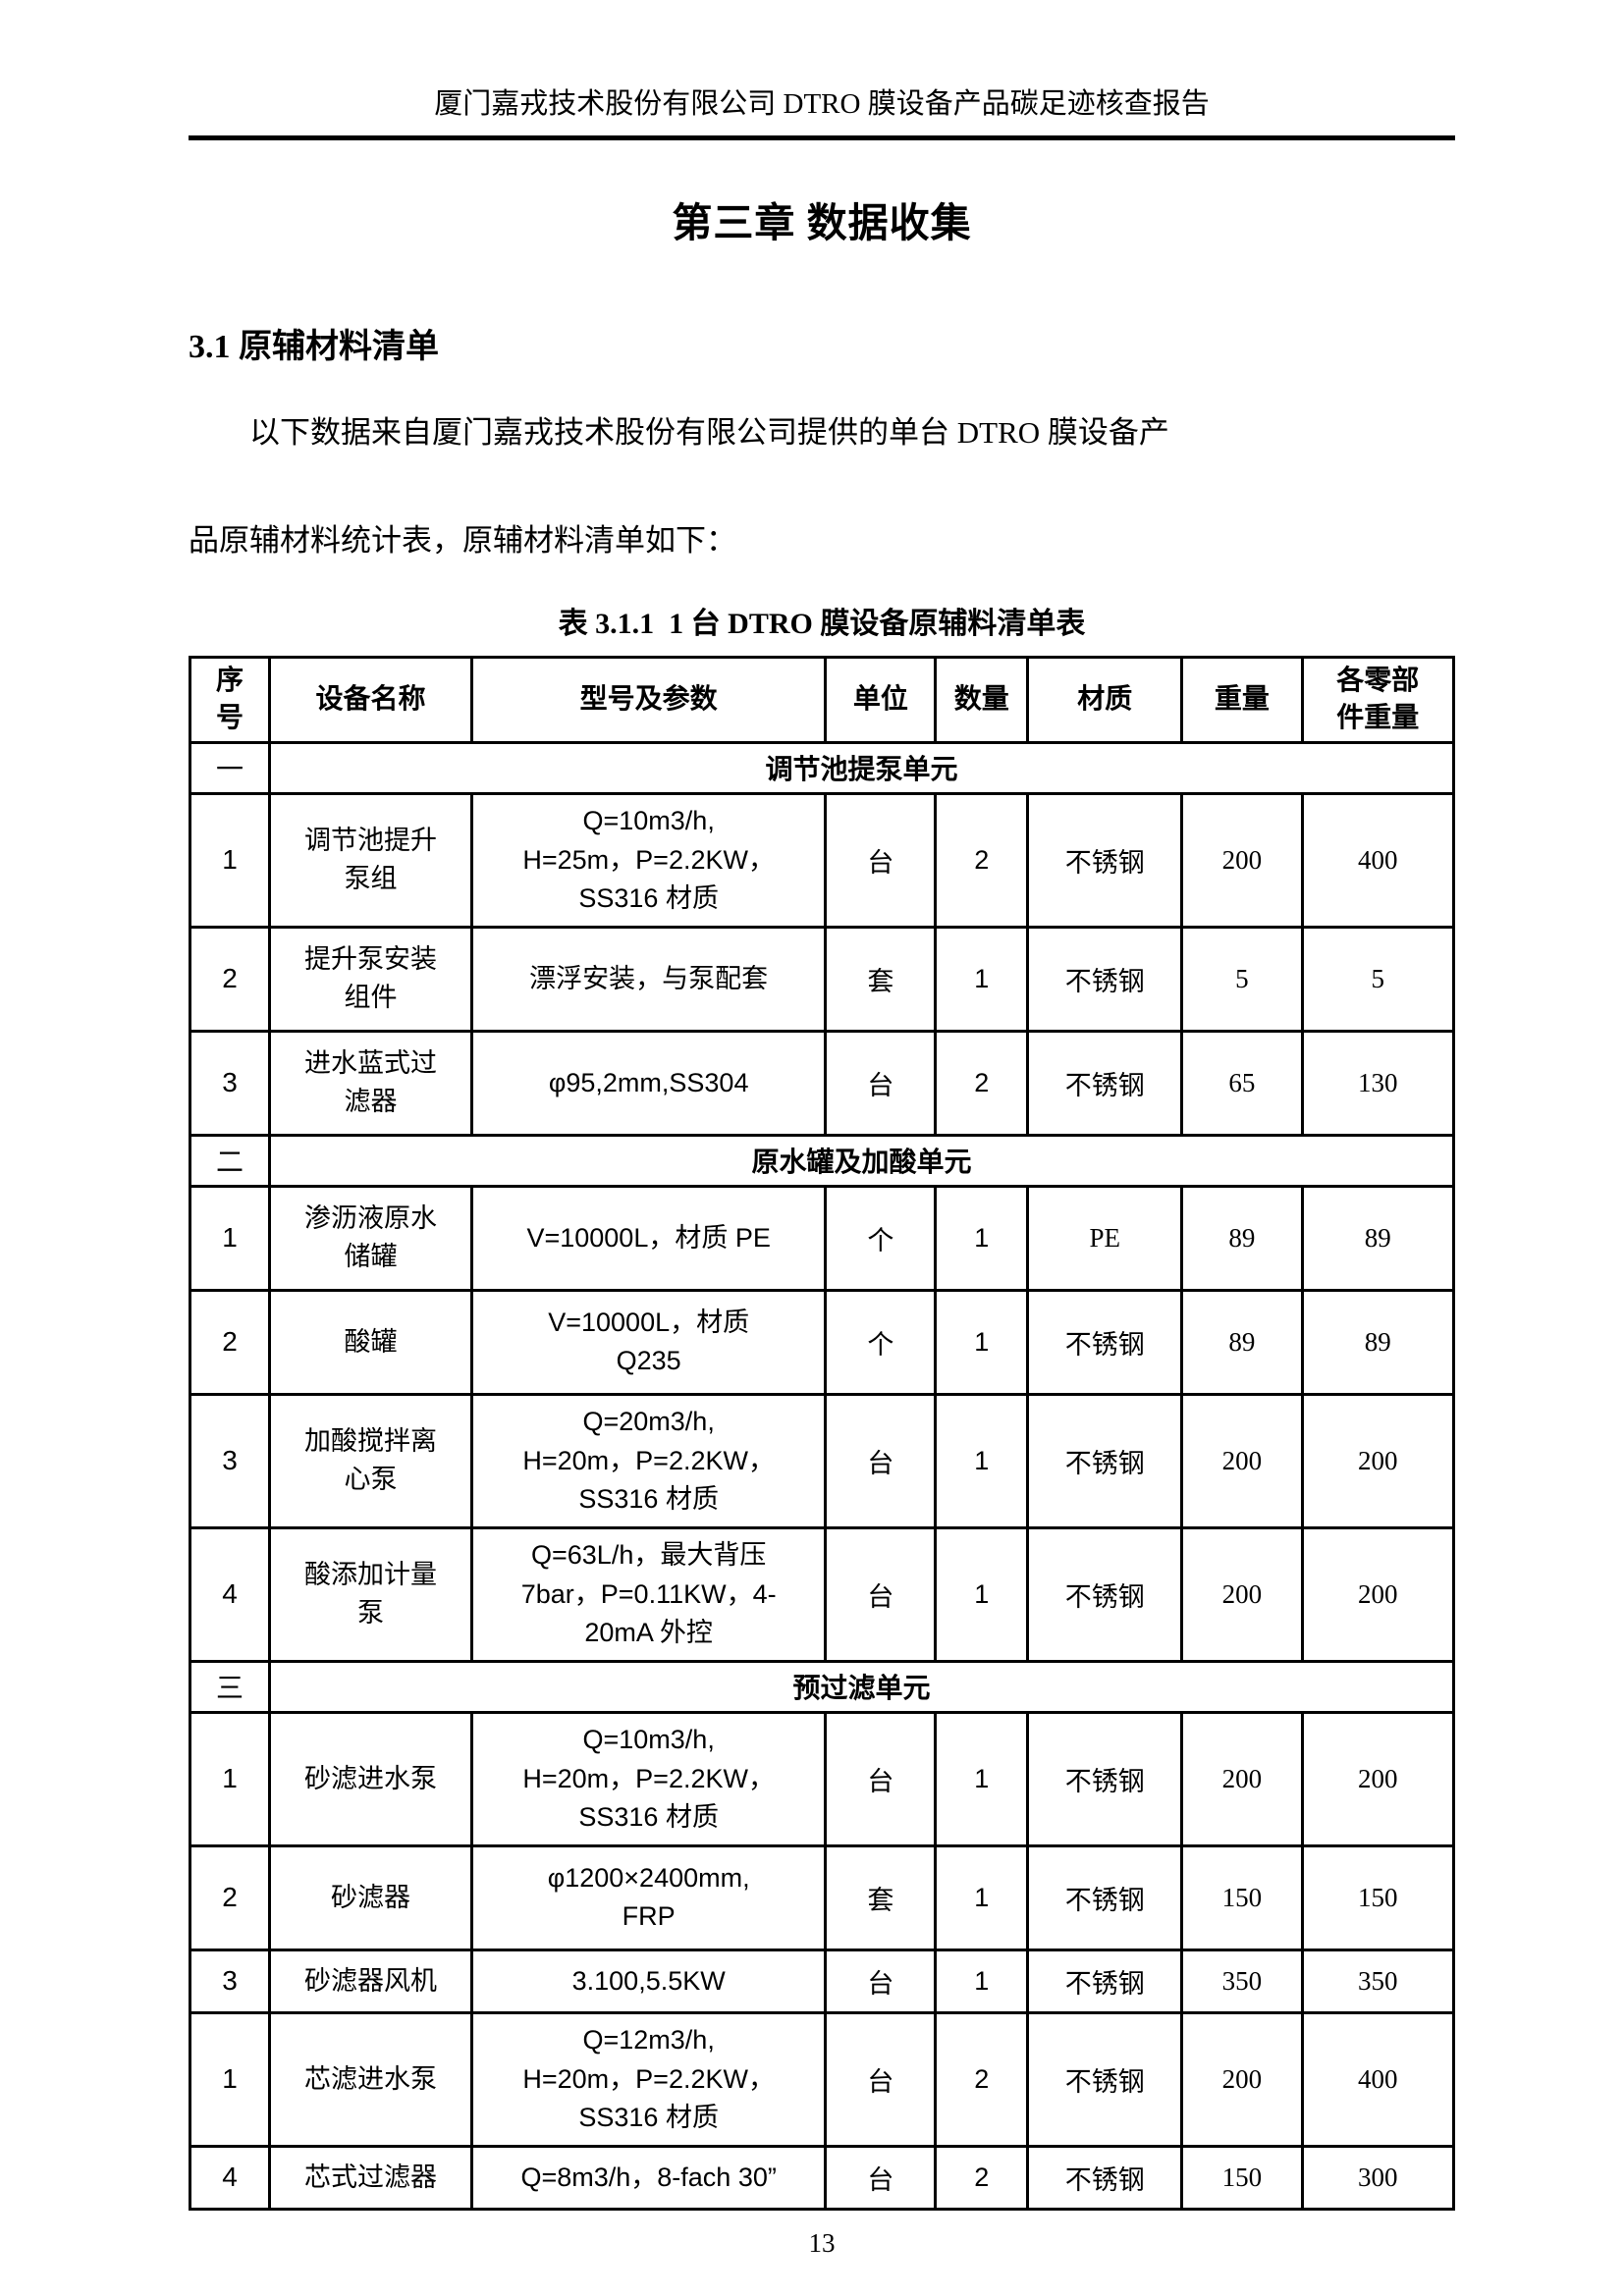 Image resolution: width=1624 pixels, height=2296 pixels. What do you see at coordinates (648, 979) in the screenshot?
I see `model-params-cell: 漂浮安装，与泵配套` at bounding box center [648, 979].